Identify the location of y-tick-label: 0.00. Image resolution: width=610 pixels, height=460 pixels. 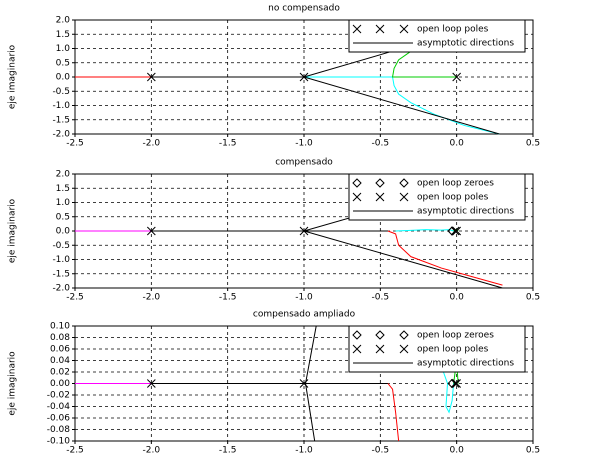
(60, 384).